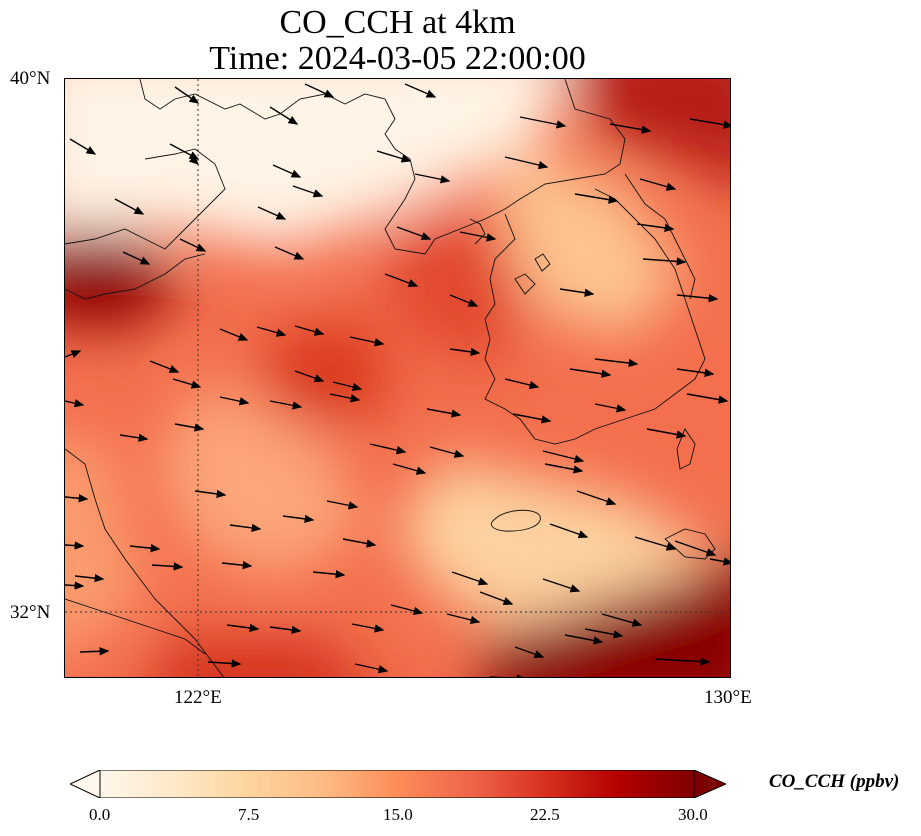 Image resolution: width=921 pixels, height=836 pixels. What do you see at coordinates (30, 78) in the screenshot?
I see `lat-label-40n: 40°N` at bounding box center [30, 78].